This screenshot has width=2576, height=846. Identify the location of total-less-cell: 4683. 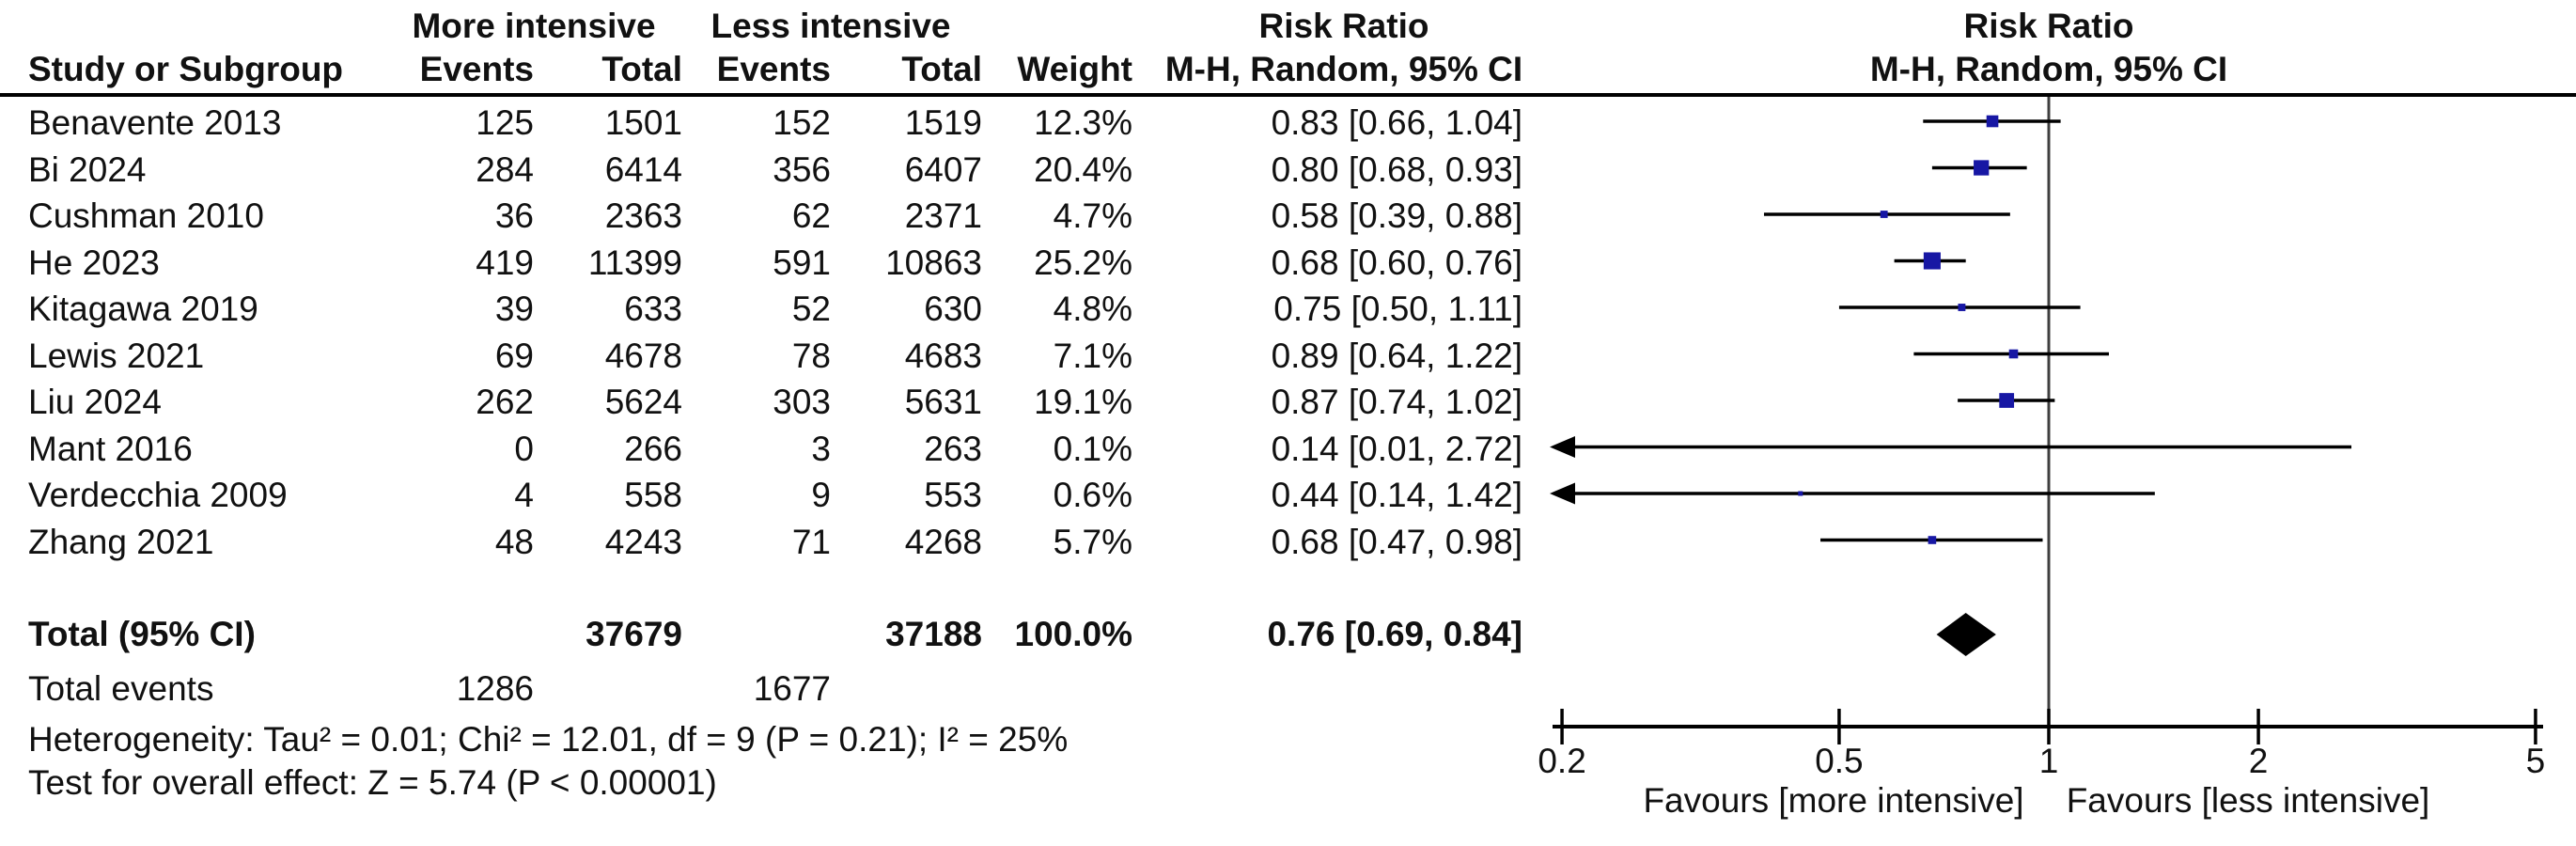
(943, 355).